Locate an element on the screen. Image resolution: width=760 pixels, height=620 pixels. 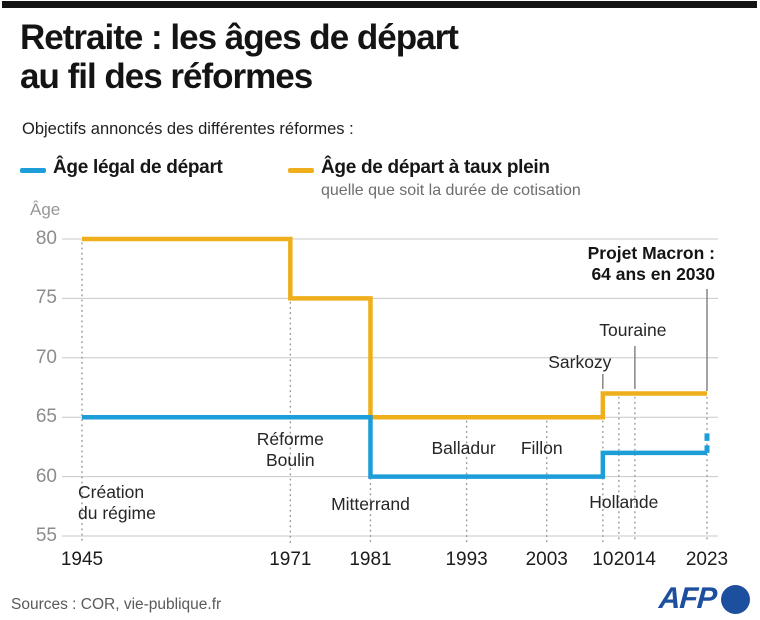
legend-label-legal-age: Âge légal de départ is located at coordinates (138, 167).